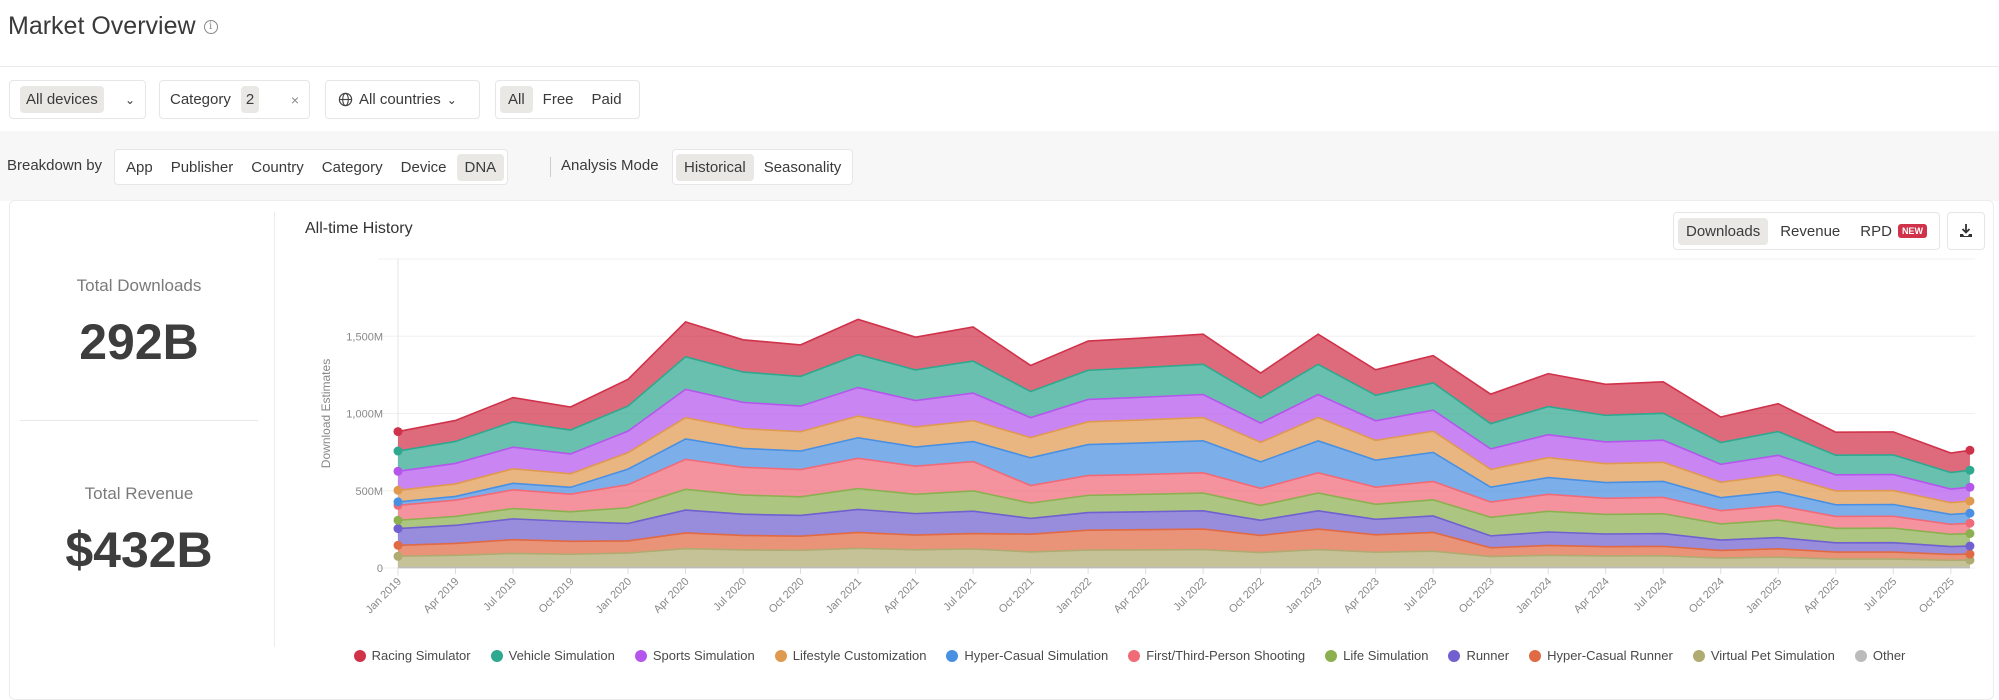  What do you see at coordinates (1773, 655) in the screenshot?
I see `legend-label: Virtual Pet Simulation` at bounding box center [1773, 655].